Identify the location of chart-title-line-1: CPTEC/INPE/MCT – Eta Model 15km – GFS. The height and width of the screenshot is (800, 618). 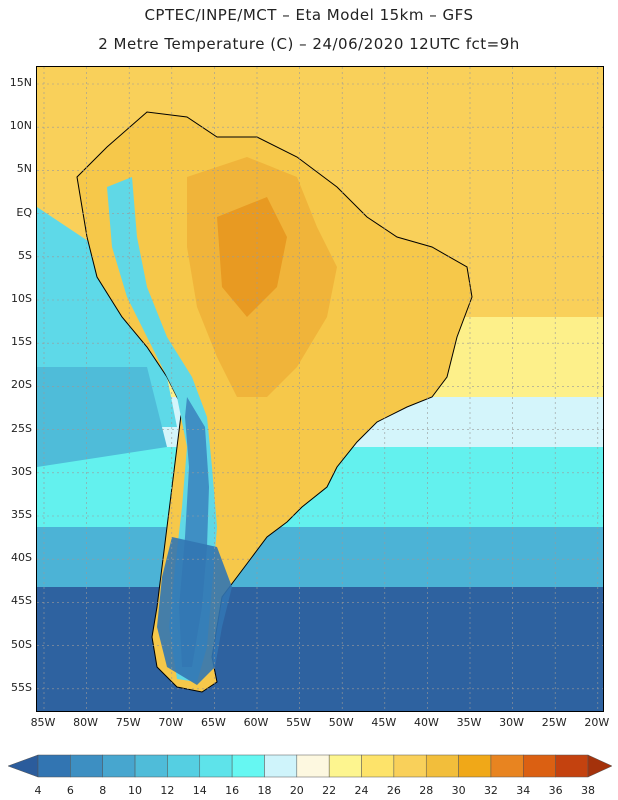
(309, 15).